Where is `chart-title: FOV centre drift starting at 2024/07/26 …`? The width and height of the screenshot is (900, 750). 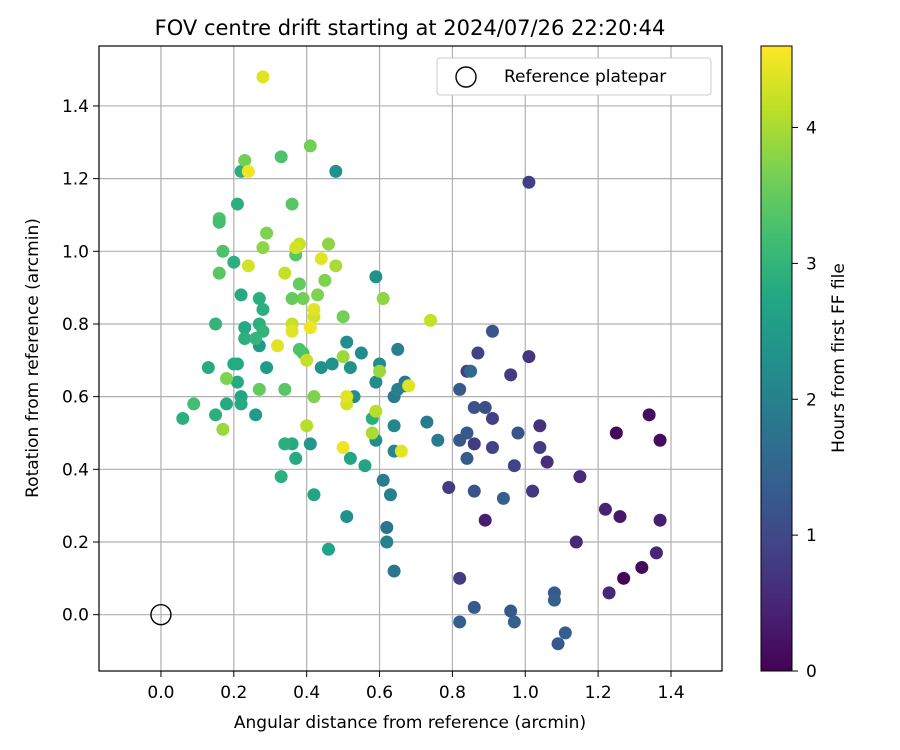
chart-title: FOV centre drift starting at 2024/07/26 … is located at coordinates (410, 28).